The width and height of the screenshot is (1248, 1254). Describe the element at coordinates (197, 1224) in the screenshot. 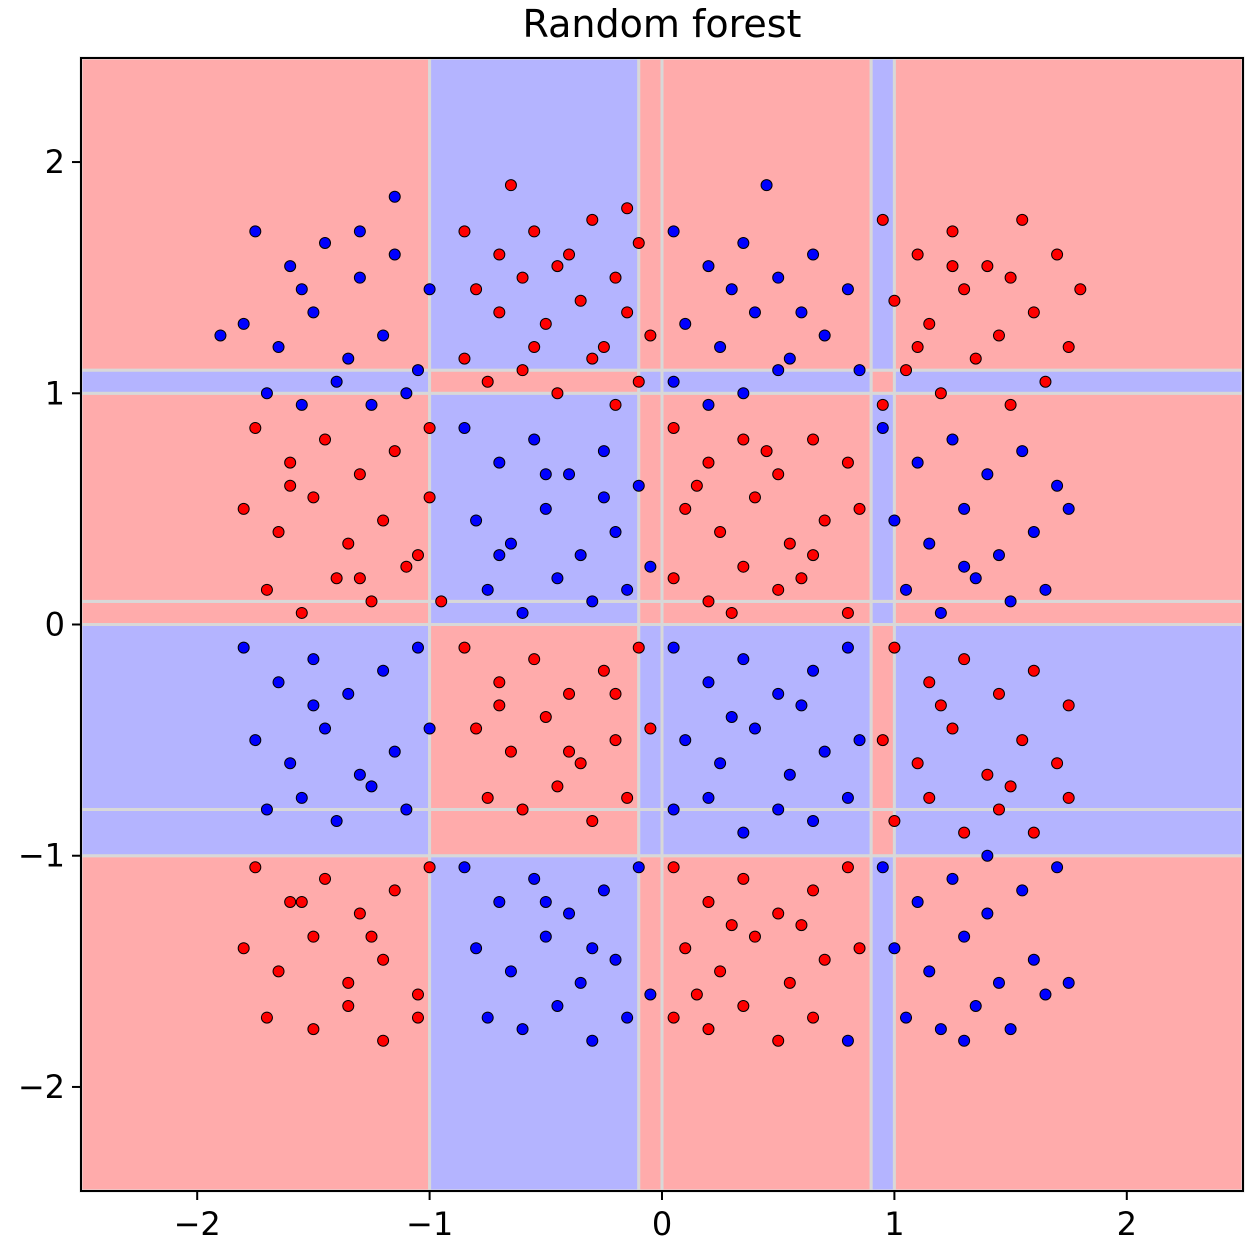

I see `x-tick-label: −2` at that location.